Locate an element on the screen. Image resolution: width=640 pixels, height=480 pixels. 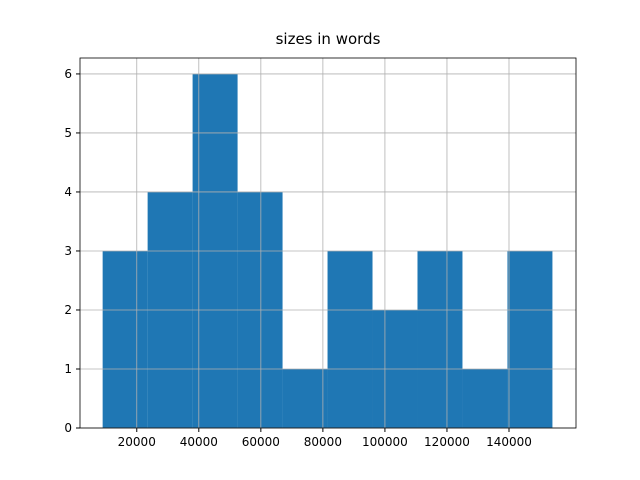
y-tick-label: 3 is located at coordinates (68, 251).